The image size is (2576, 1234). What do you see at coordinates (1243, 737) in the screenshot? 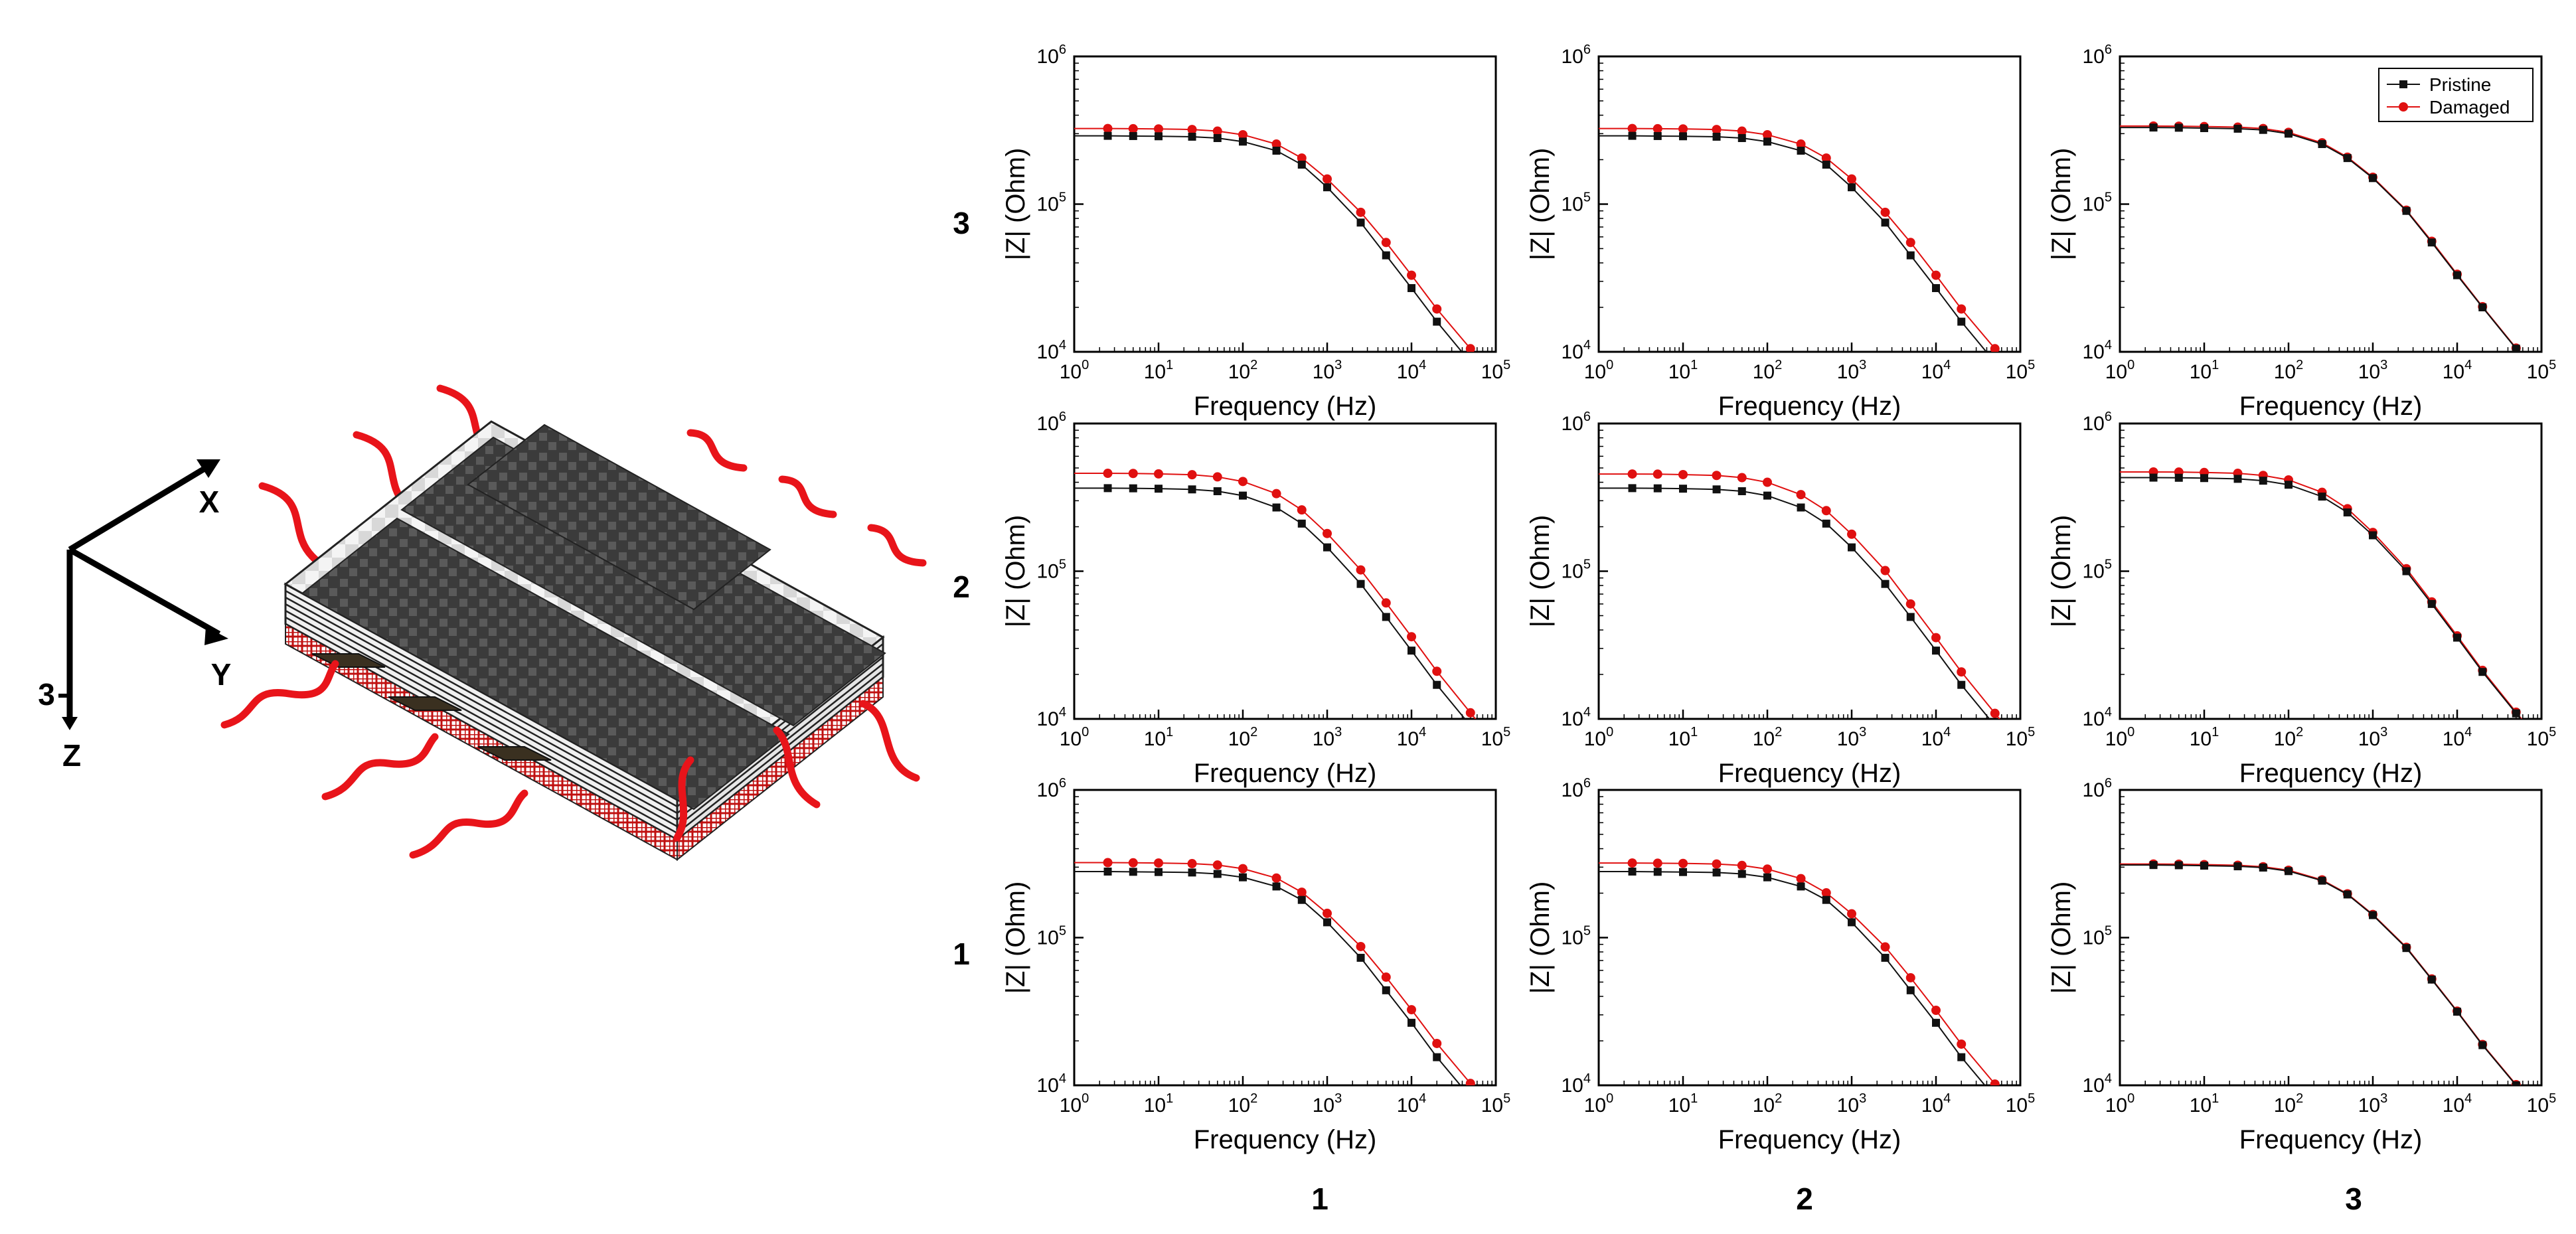
I see `x-tick-label: 10²` at bounding box center [1243, 737].